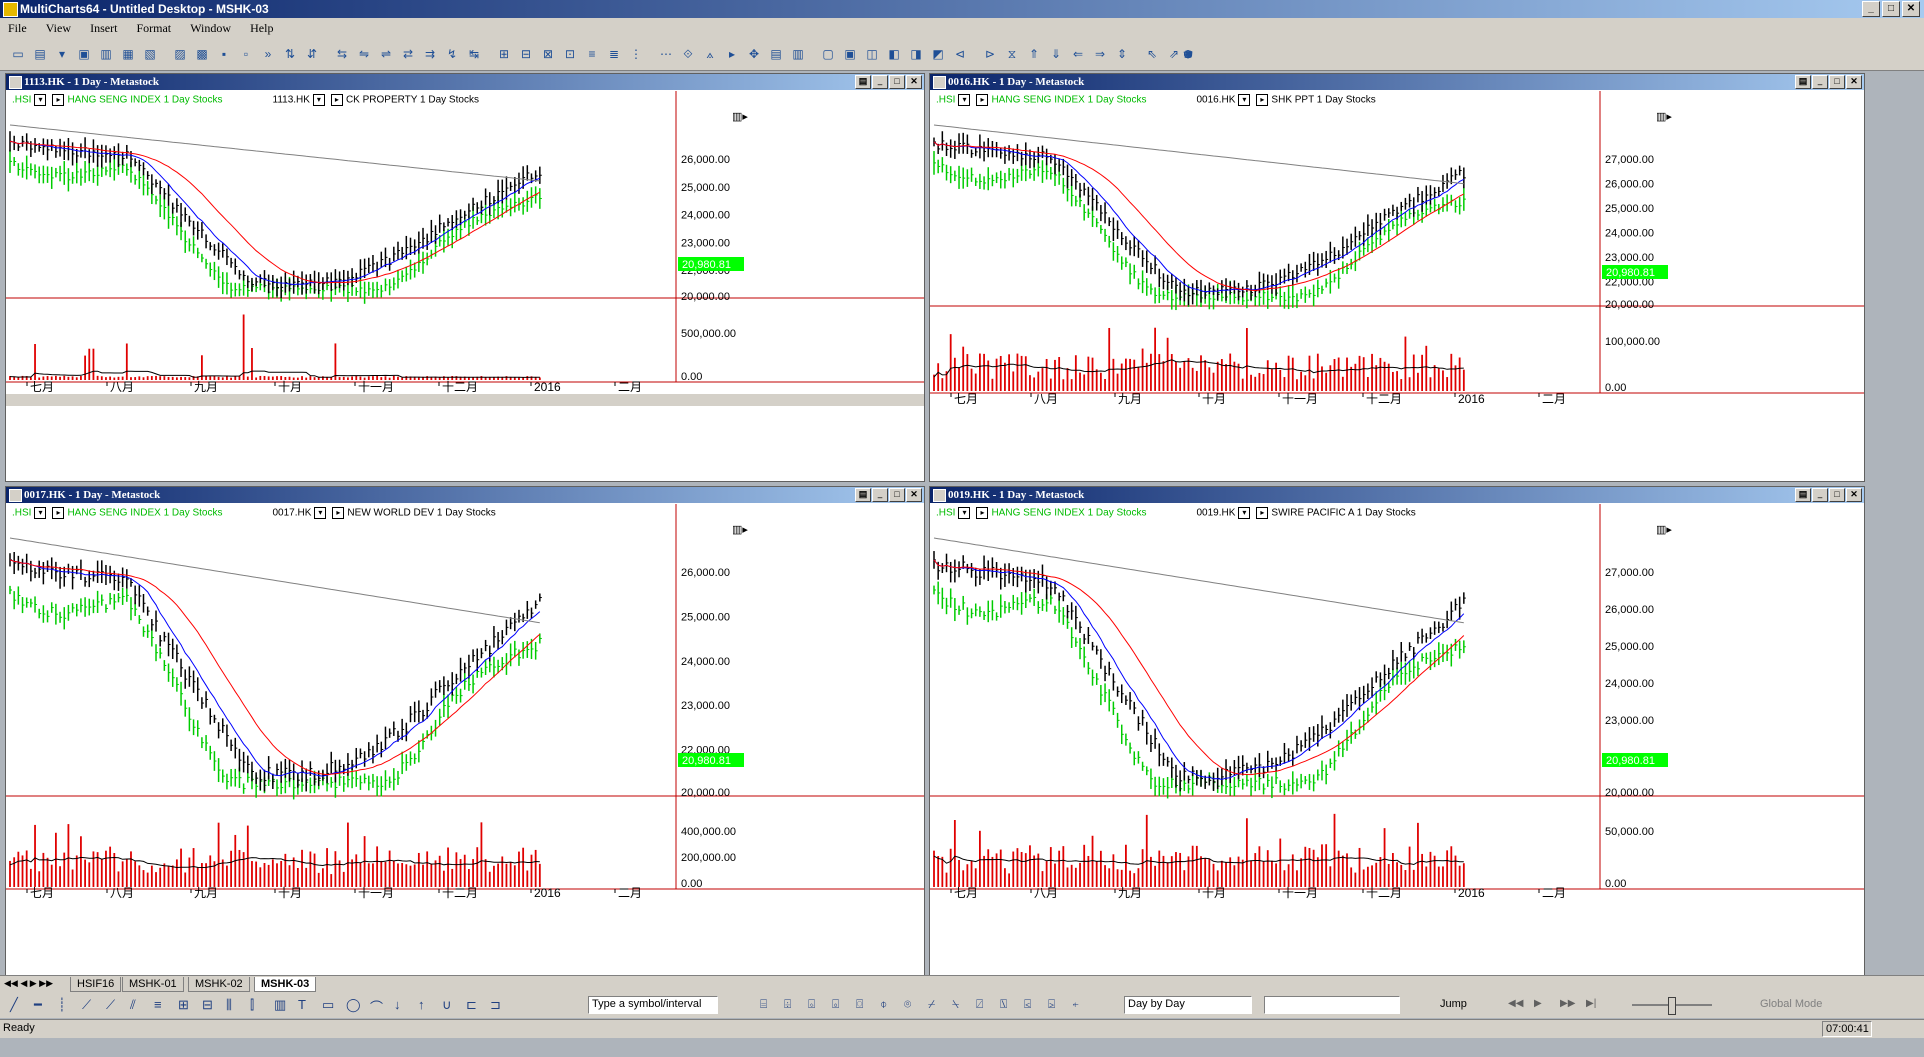 This screenshot has height=1057, width=1924. What do you see at coordinates (40, 54) in the screenshot?
I see `toolbar-icon-1: ▤` at bounding box center [40, 54].